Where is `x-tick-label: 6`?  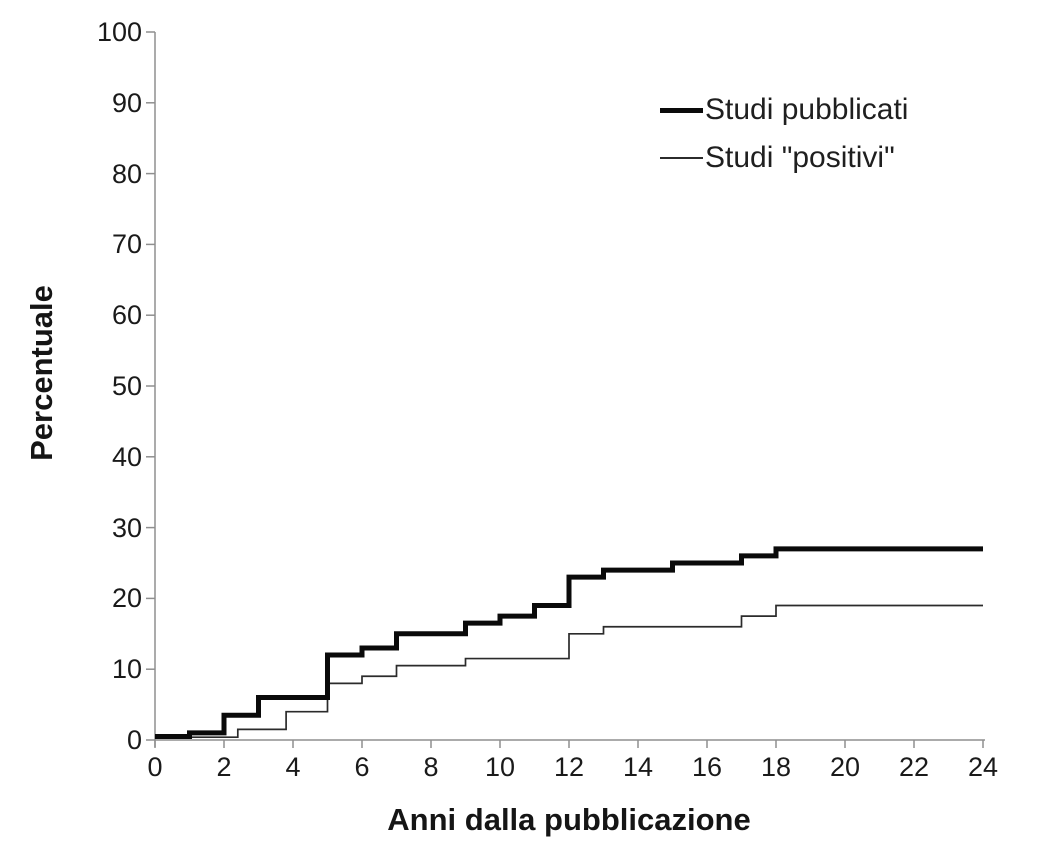 x-tick-label: 6 is located at coordinates (362, 767).